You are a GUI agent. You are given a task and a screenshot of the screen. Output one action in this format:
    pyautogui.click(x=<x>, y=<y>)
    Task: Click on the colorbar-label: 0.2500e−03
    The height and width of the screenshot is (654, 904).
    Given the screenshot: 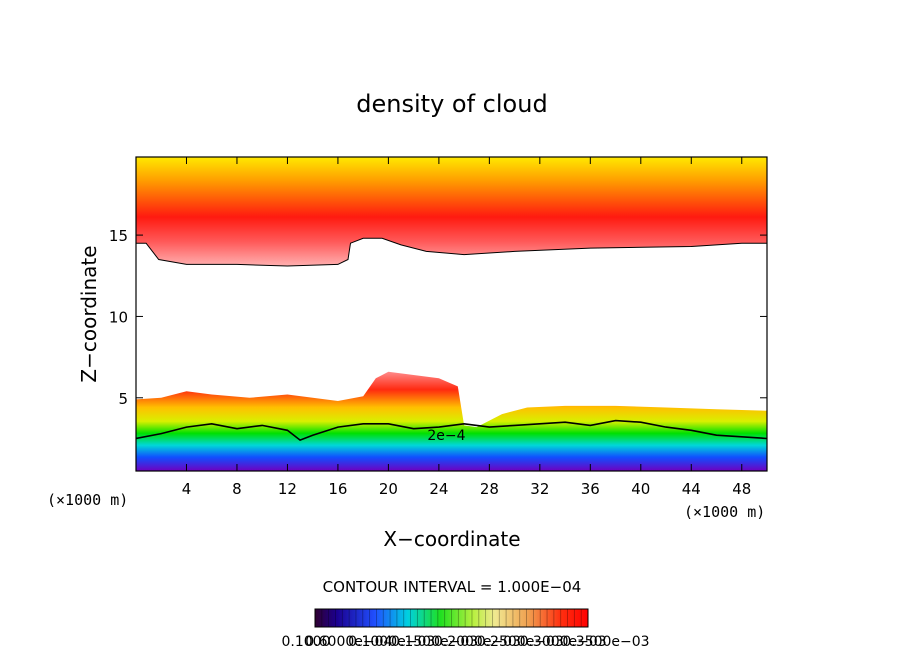 What is the action you would take?
    pyautogui.click(x=520, y=642)
    